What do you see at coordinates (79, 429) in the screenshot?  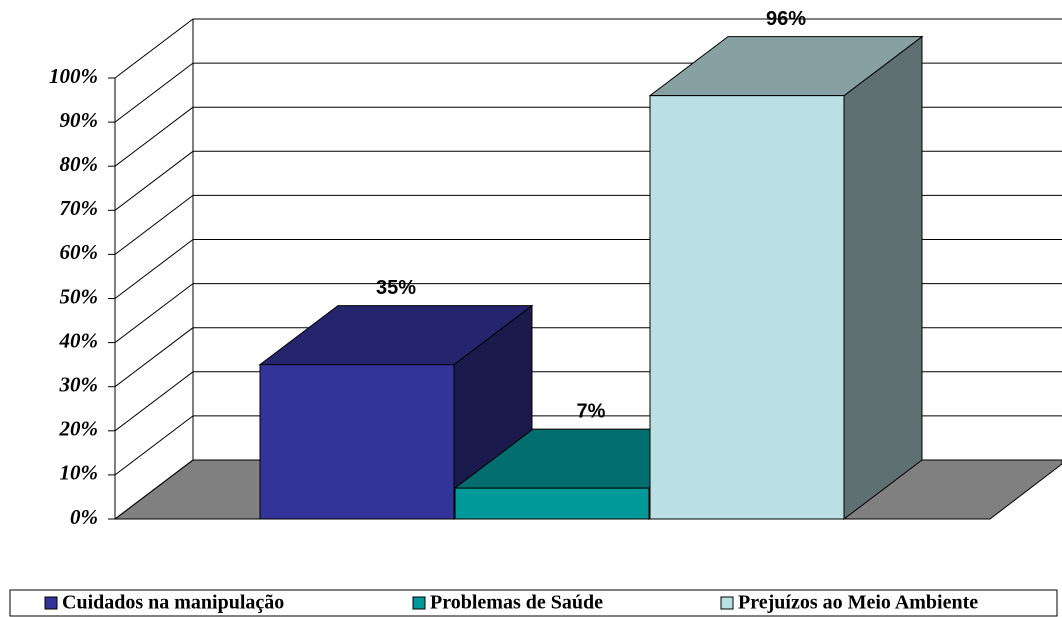 I see `y-tick-label: 20%` at bounding box center [79, 429].